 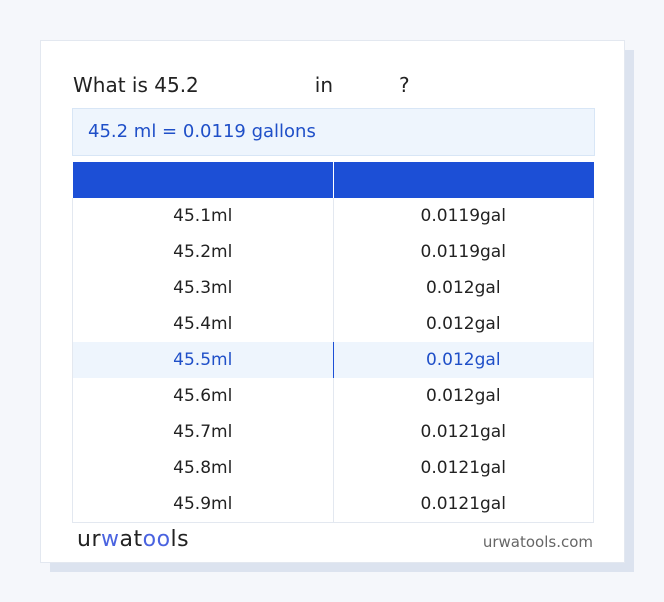 I want to click on table-row: 45.5ml 0.012gal, so click(x=333, y=360).